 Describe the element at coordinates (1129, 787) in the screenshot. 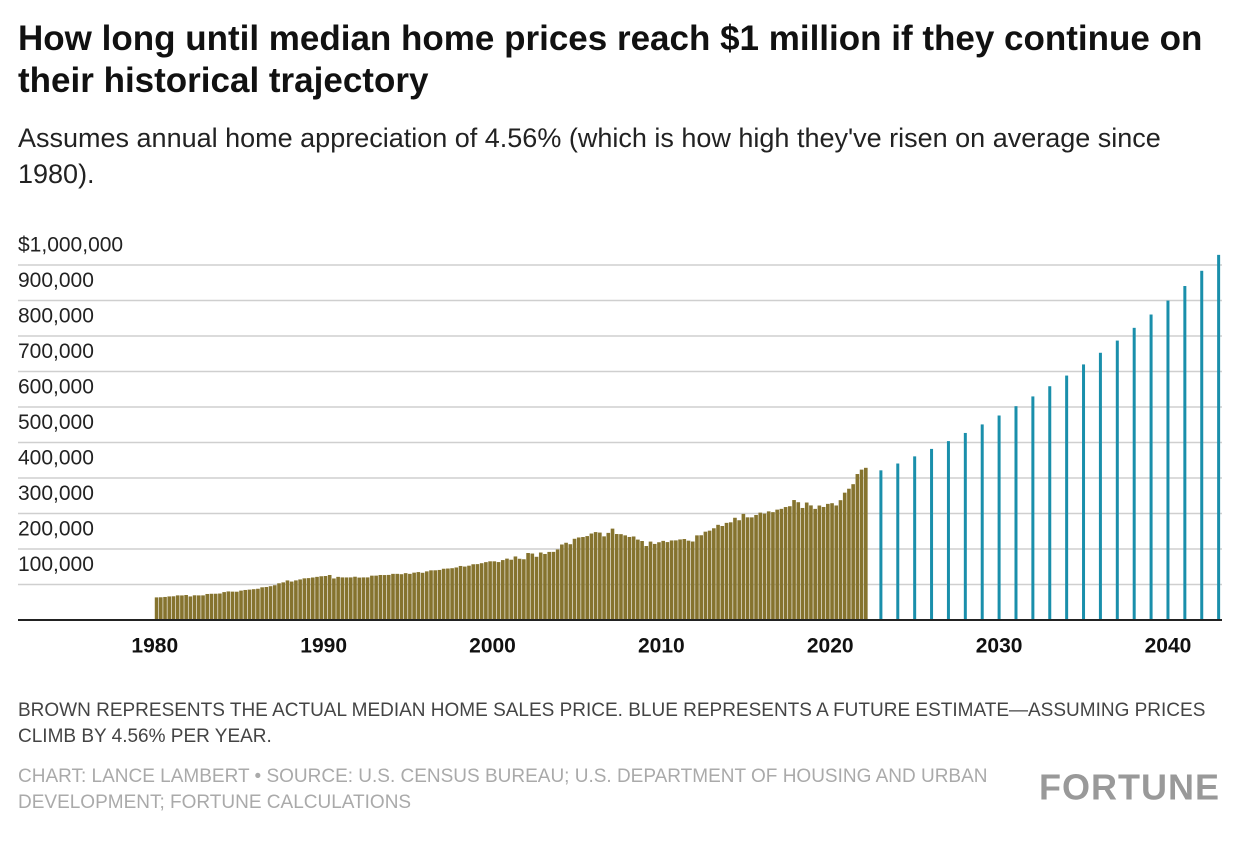

I see `brand-logo: FORTUNE` at that location.